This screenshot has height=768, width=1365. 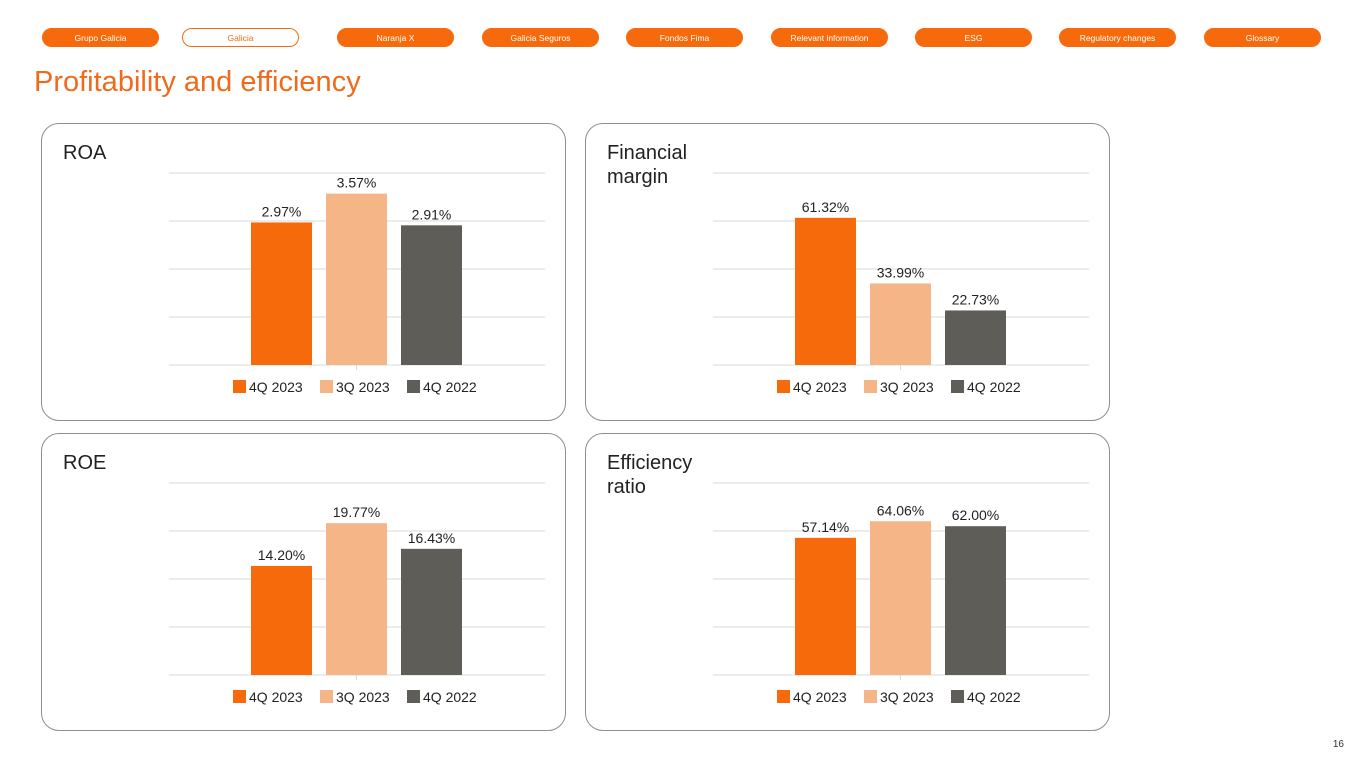 What do you see at coordinates (197, 82) in the screenshot?
I see `page-title: Profitability and efficiency` at bounding box center [197, 82].